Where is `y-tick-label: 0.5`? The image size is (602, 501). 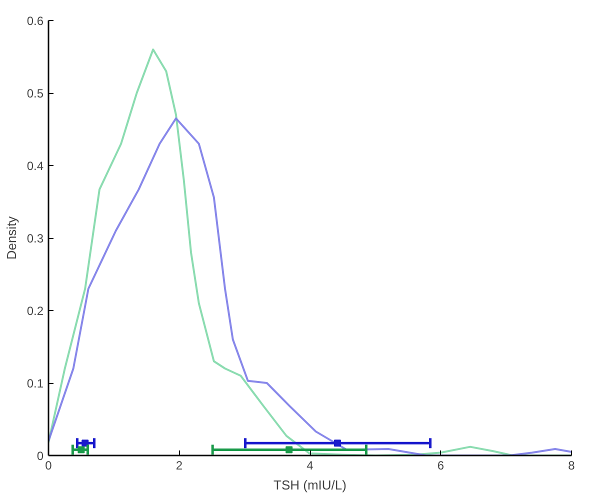
y-tick-label: 0.5 is located at coordinates (35, 93).